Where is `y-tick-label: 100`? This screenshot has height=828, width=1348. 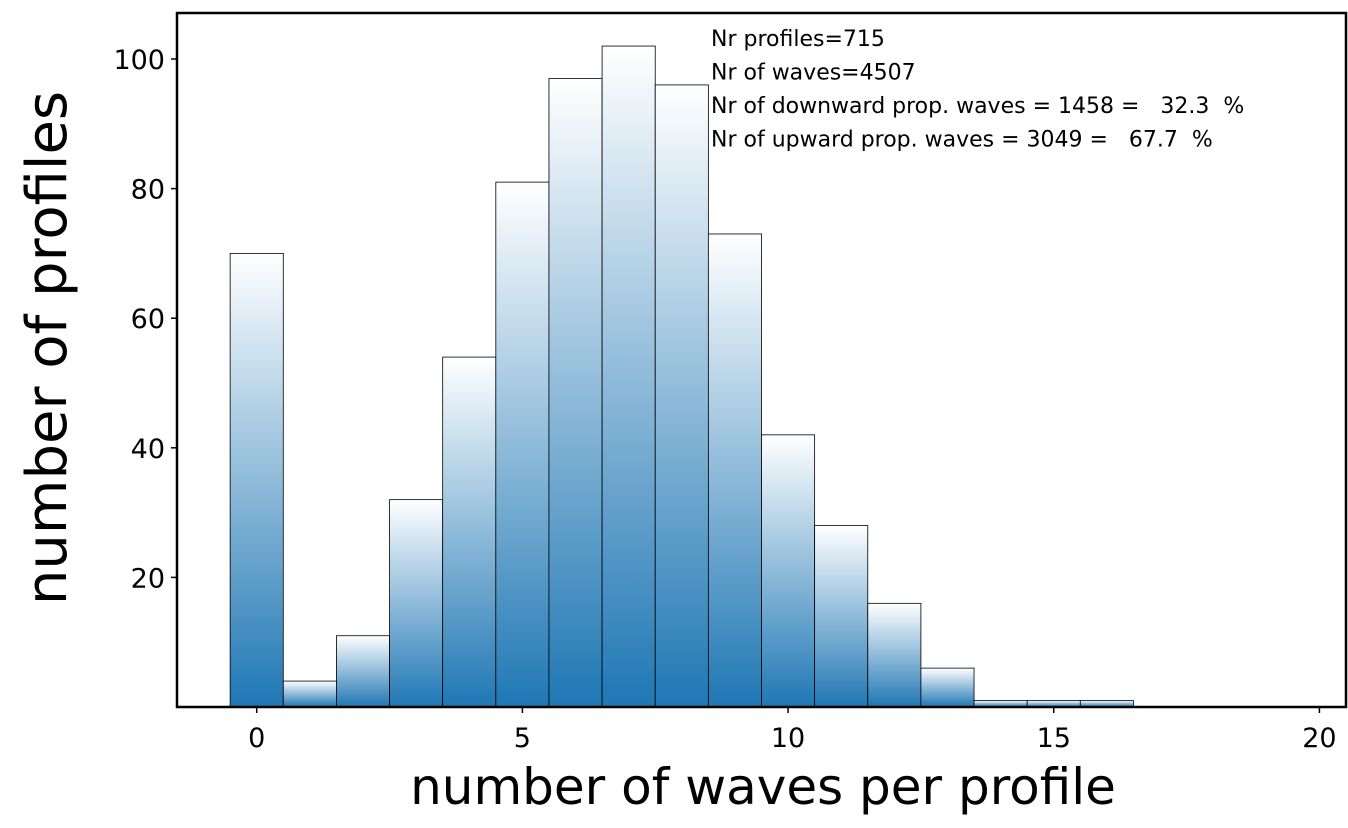
y-tick-label: 100 is located at coordinates (139, 60).